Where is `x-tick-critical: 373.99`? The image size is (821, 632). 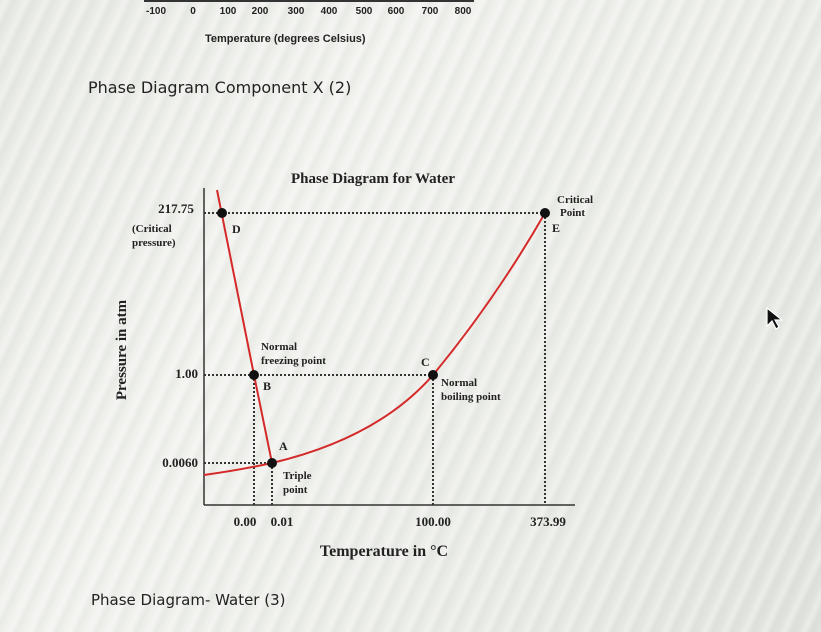
x-tick-critical: 373.99 is located at coordinates (548, 521).